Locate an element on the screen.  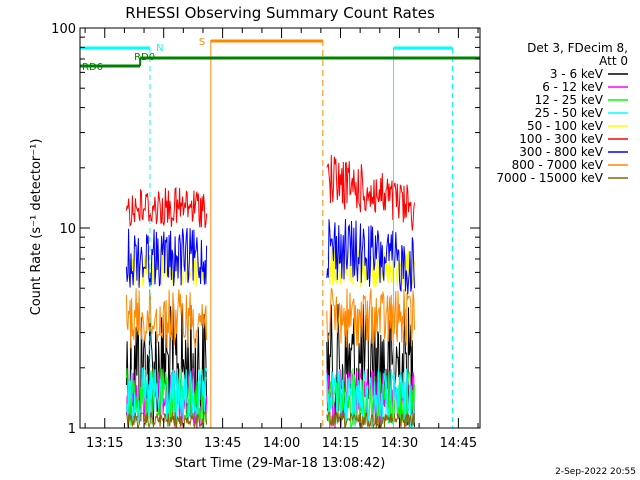
y-tick-label: 1 is located at coordinates (72, 429).